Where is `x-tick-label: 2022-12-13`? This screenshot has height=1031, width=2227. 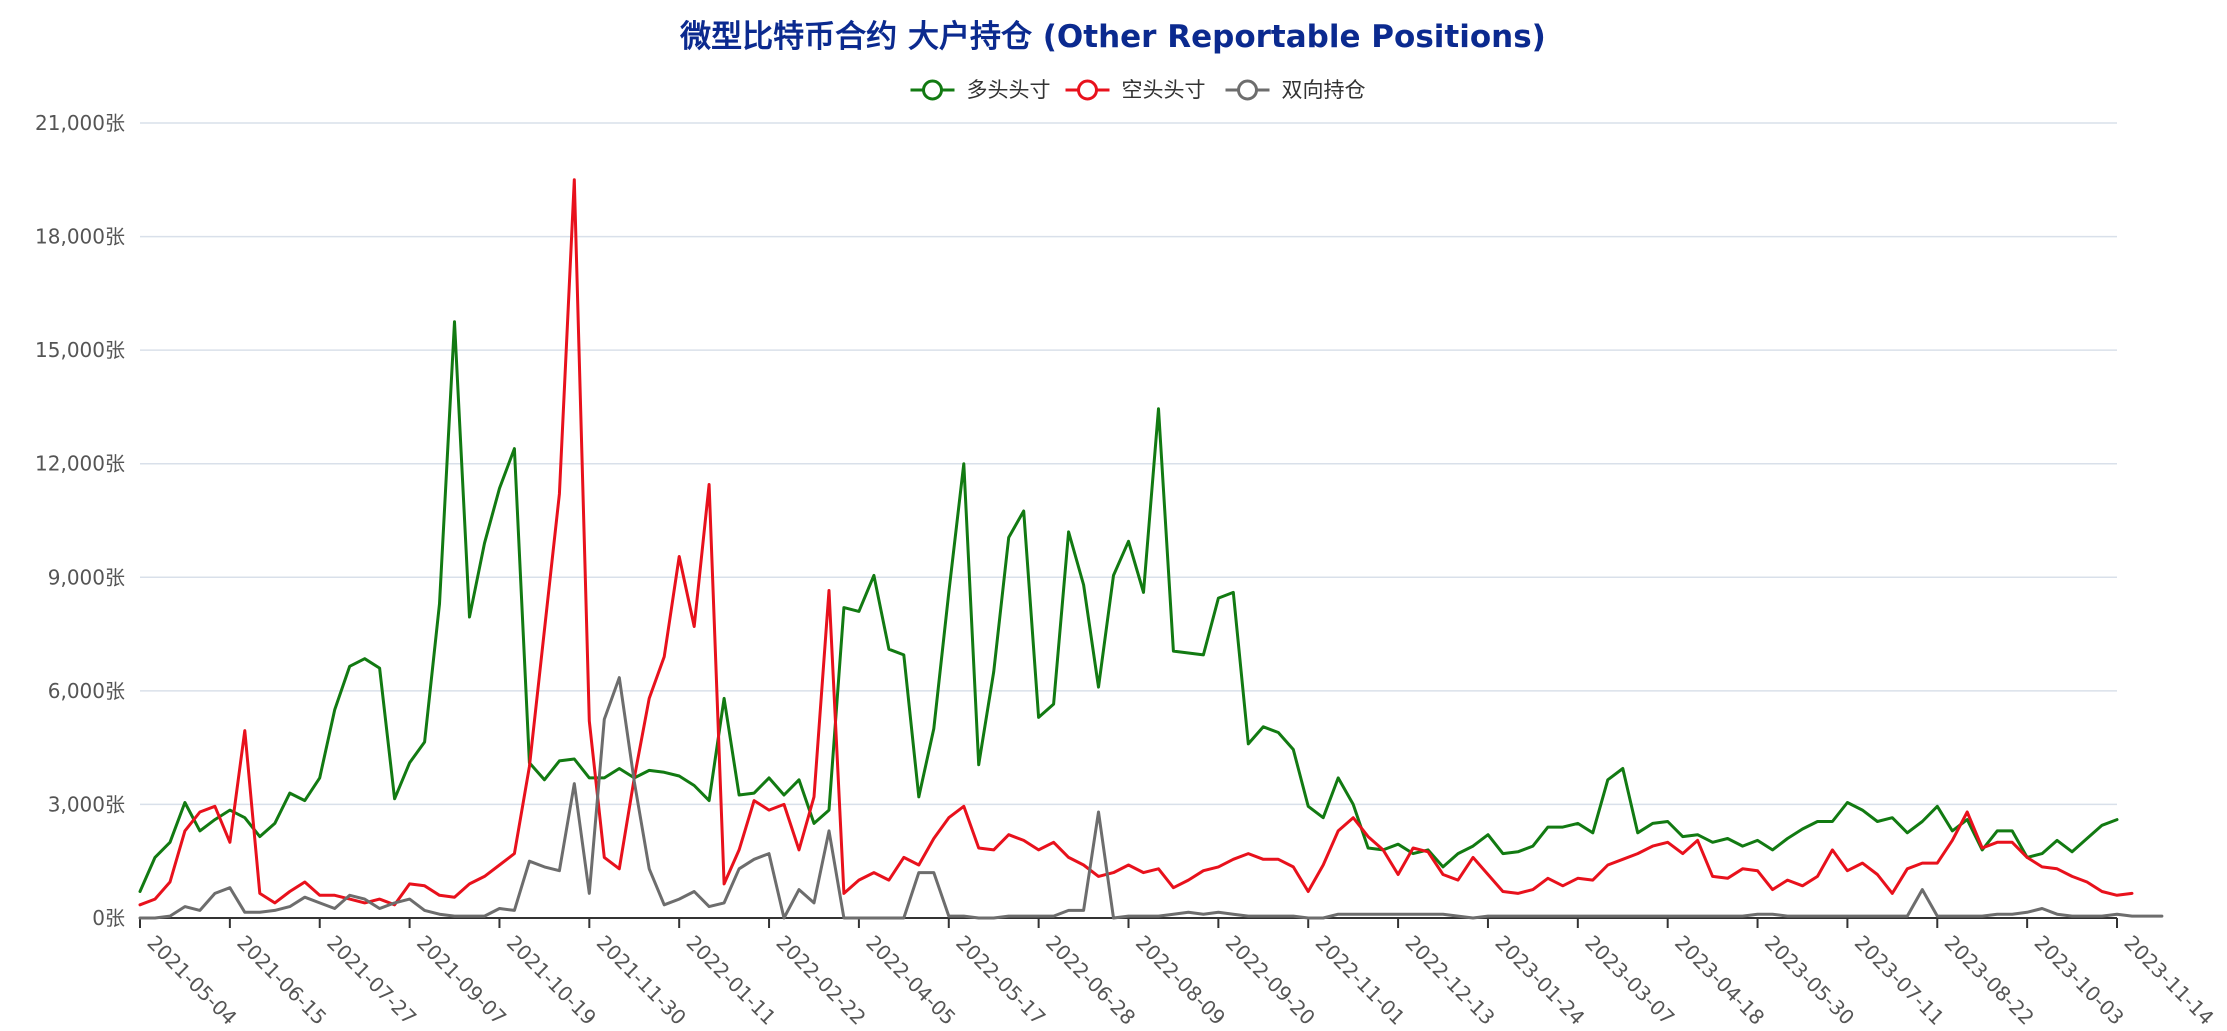 x-tick-label: 2022-12-13 is located at coordinates (1450, 980).